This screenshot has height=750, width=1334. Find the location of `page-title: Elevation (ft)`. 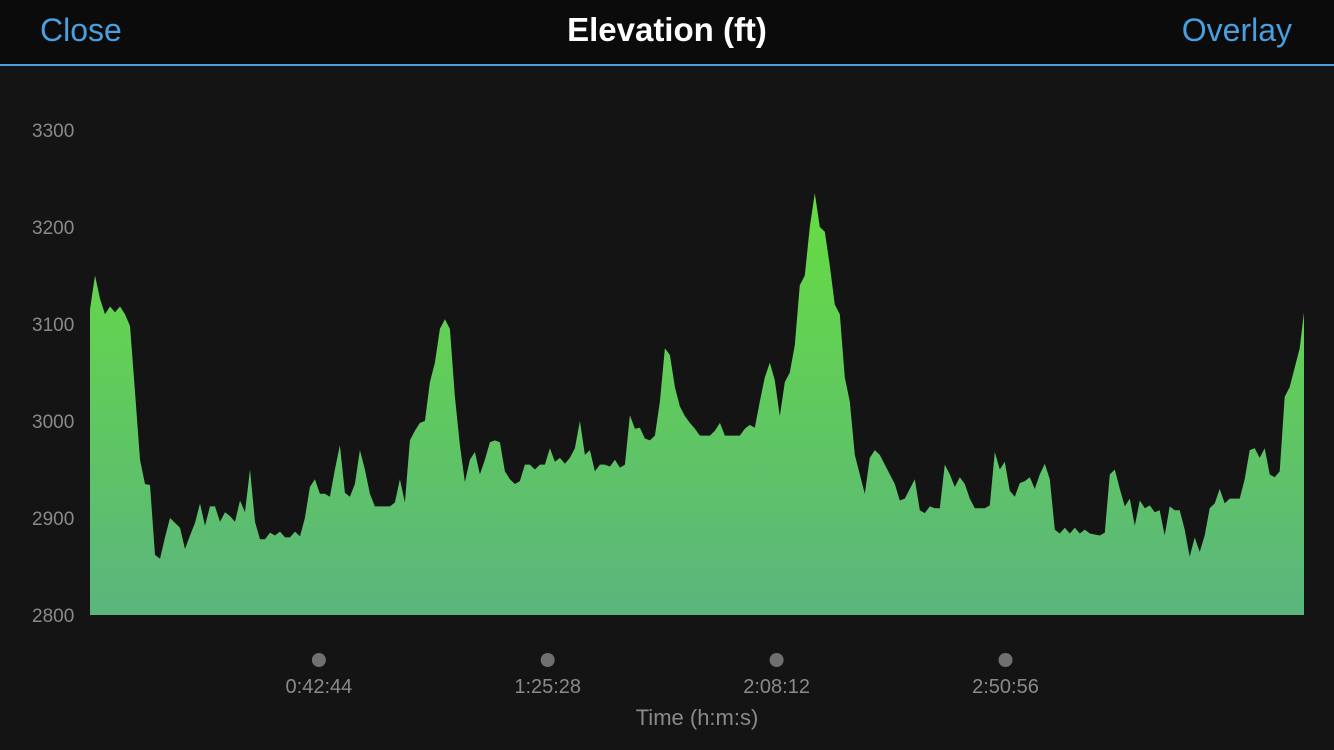

page-title: Elevation (ft) is located at coordinates (667, 29).